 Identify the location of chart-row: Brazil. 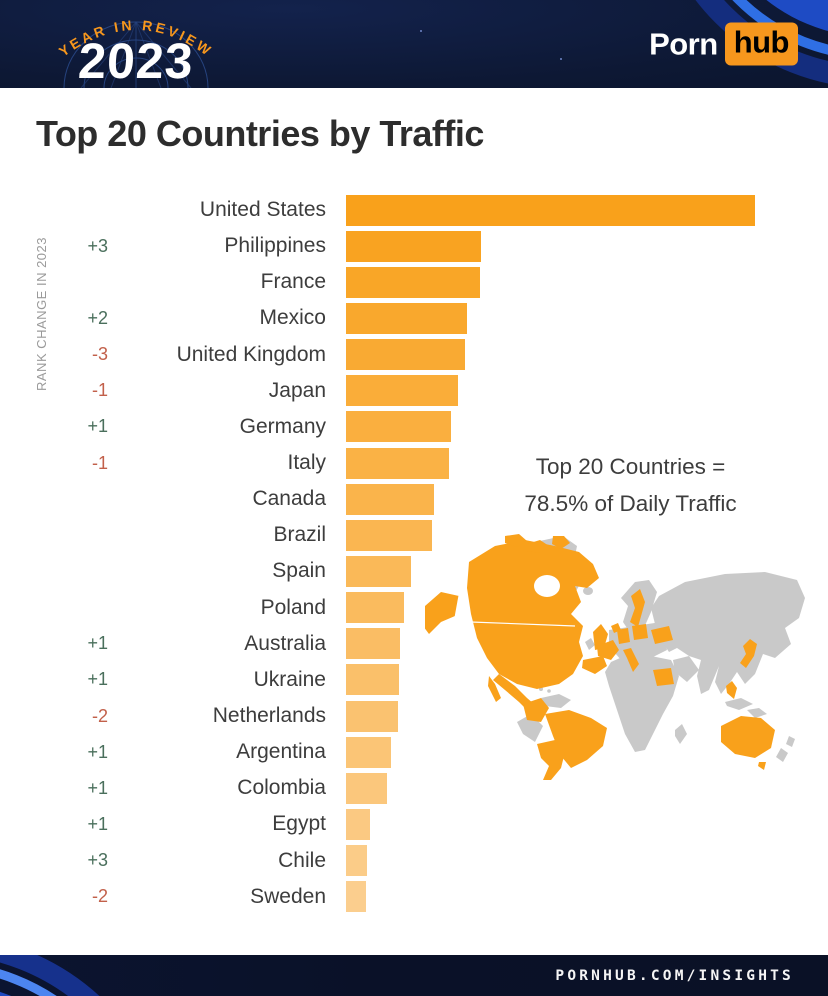
(414, 535).